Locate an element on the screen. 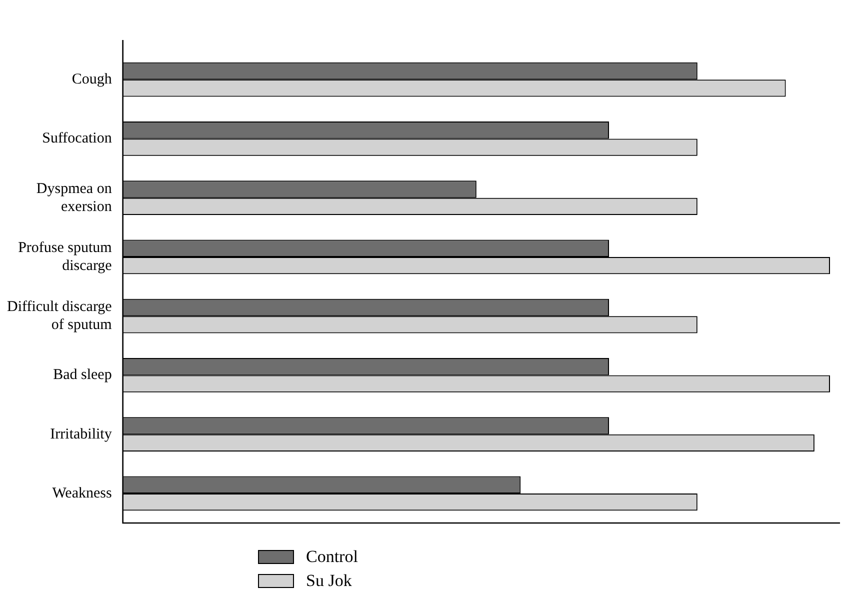  y-tick-label: Weakness is located at coordinates (82, 493).